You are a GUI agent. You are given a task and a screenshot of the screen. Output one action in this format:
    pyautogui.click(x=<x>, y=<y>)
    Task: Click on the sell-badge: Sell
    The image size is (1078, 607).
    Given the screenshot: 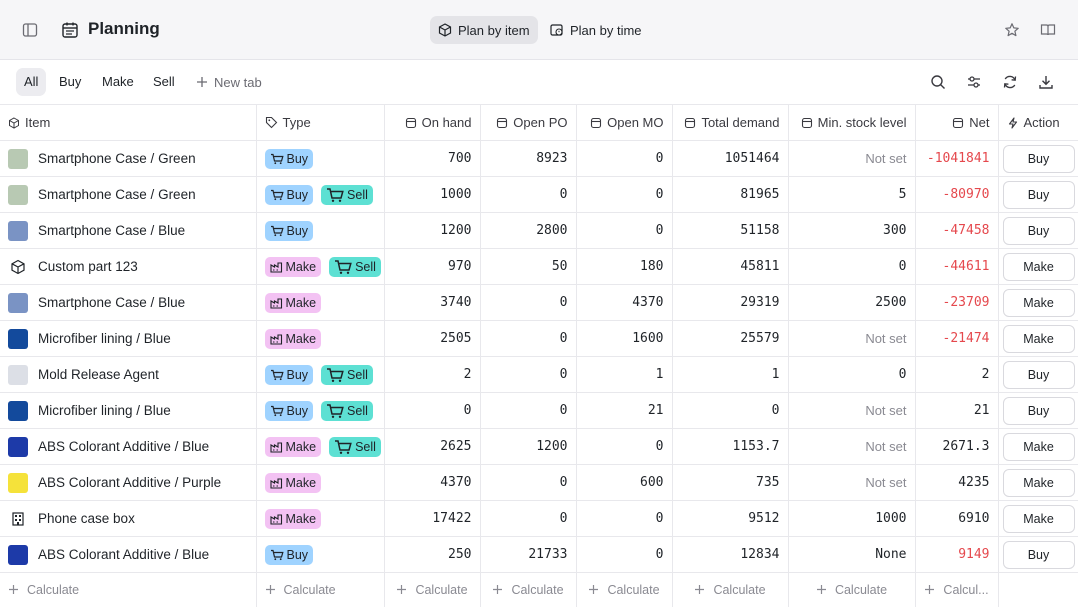 What is the action you would take?
    pyautogui.click(x=347, y=194)
    